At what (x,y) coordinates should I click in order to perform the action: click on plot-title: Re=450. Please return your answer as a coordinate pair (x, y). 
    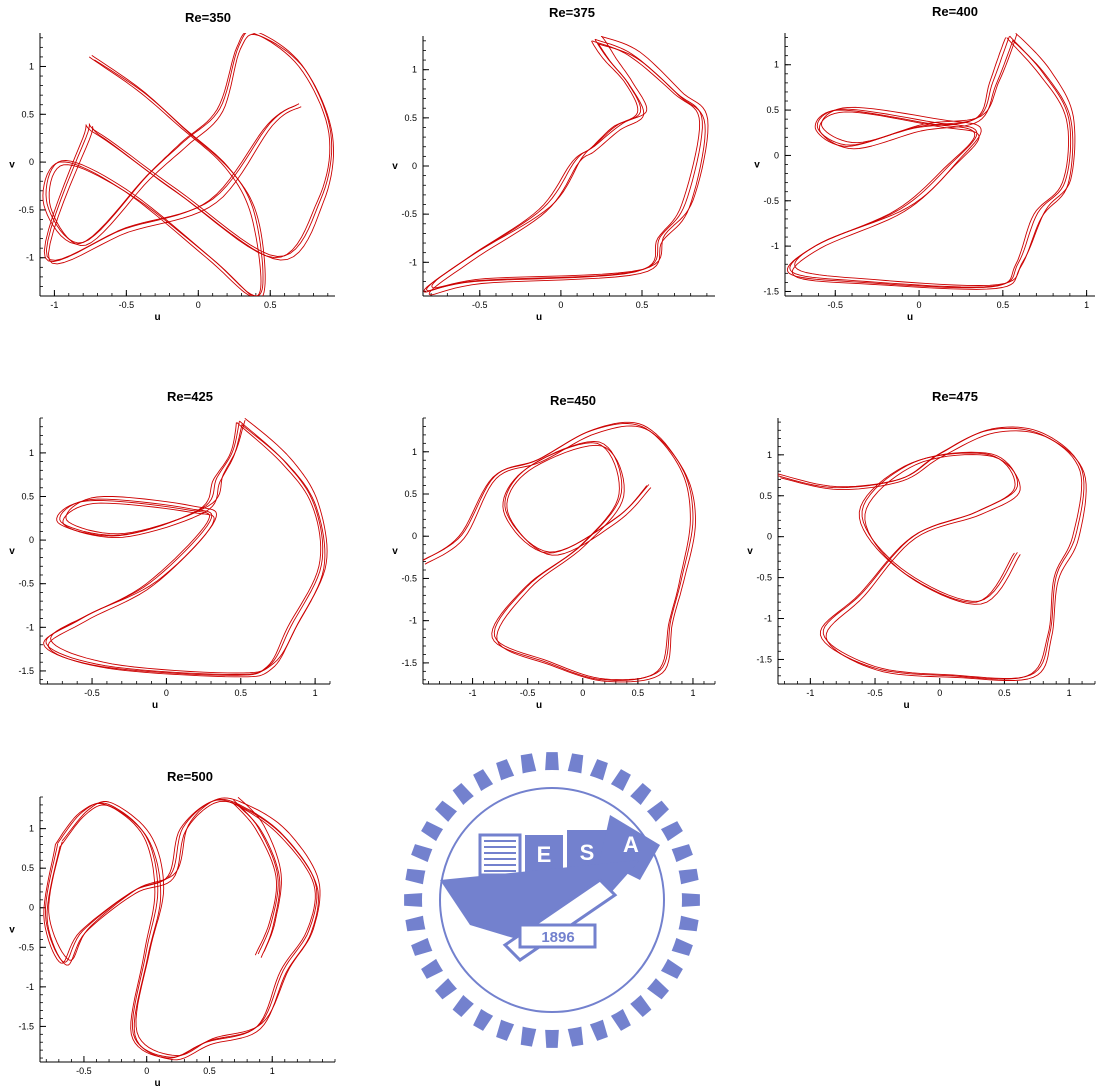
    Looking at the image, I should click on (573, 400).